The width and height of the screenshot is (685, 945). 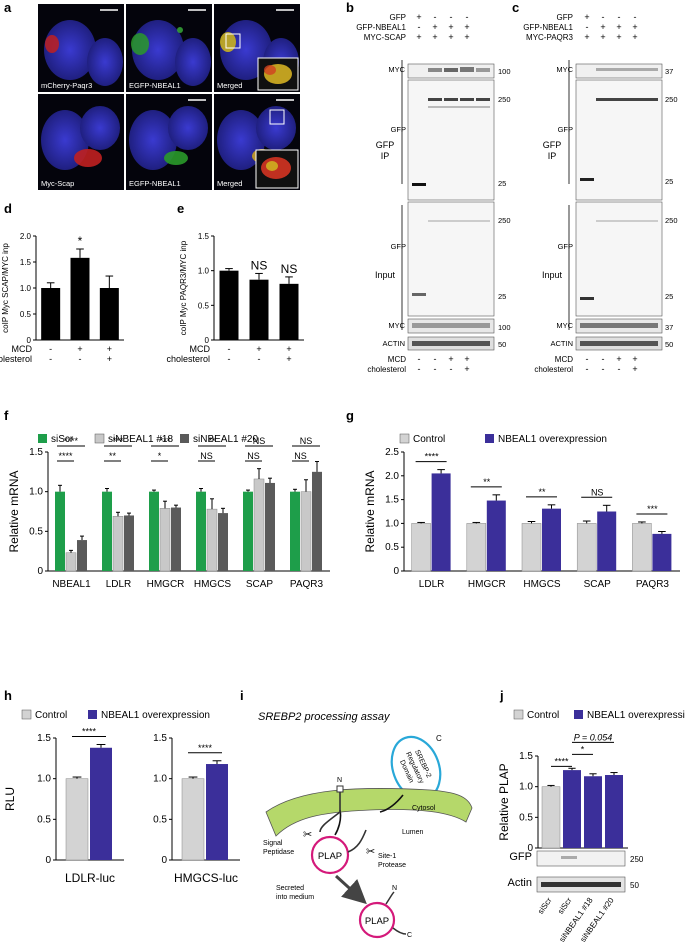 What do you see at coordinates (278, 852) in the screenshot?
I see `signal-peptidase-label: Peptidase` at bounding box center [278, 852].